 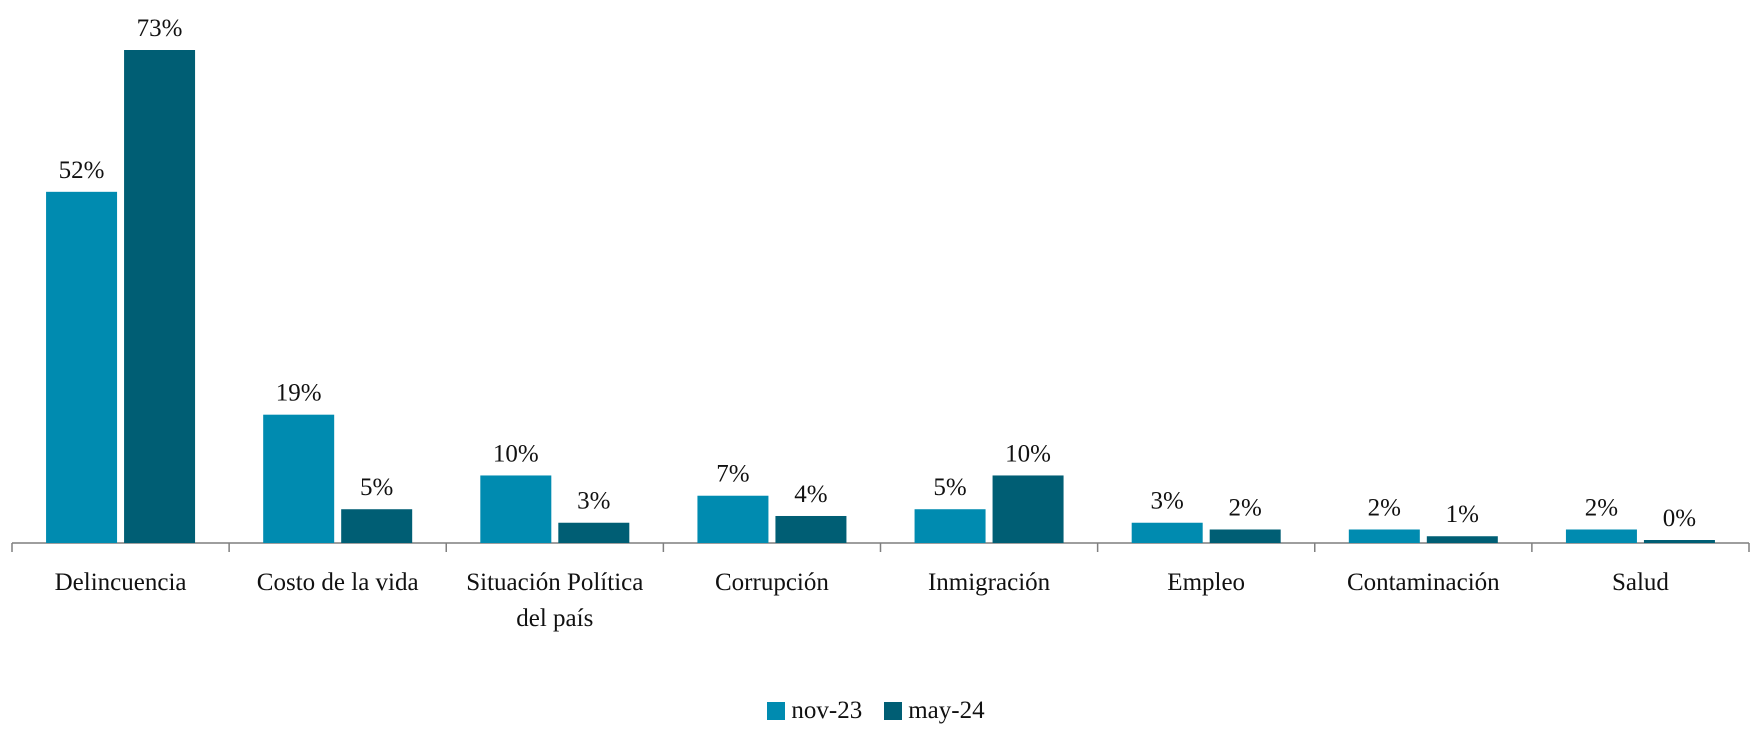 What do you see at coordinates (82, 170) in the screenshot?
I see `data-label-nov-23-0: 52%` at bounding box center [82, 170].